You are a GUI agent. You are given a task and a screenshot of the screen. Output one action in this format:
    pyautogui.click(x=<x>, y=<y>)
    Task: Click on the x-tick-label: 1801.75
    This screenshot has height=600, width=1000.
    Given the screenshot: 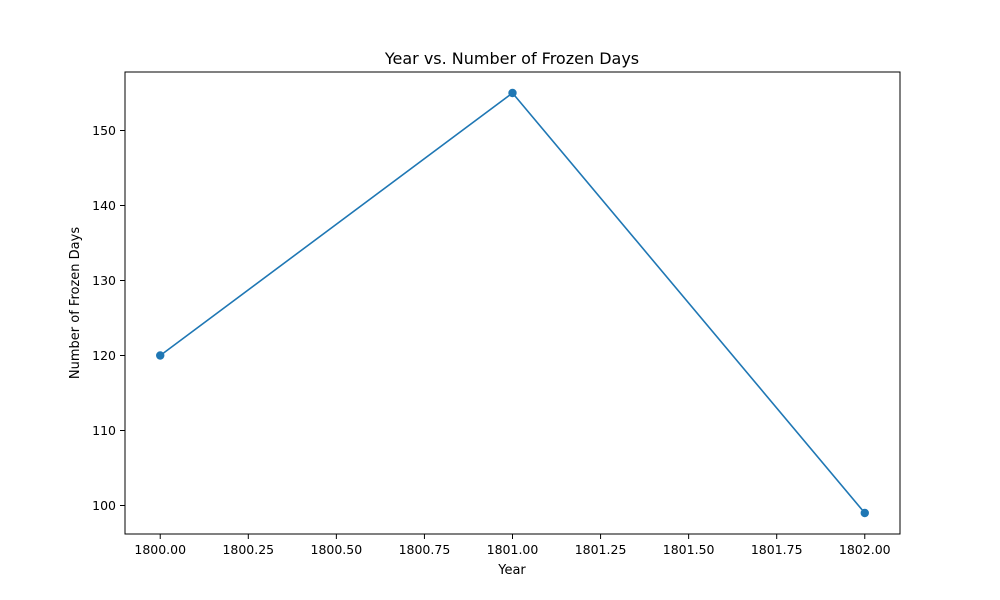 What is the action you would take?
    pyautogui.click(x=777, y=549)
    